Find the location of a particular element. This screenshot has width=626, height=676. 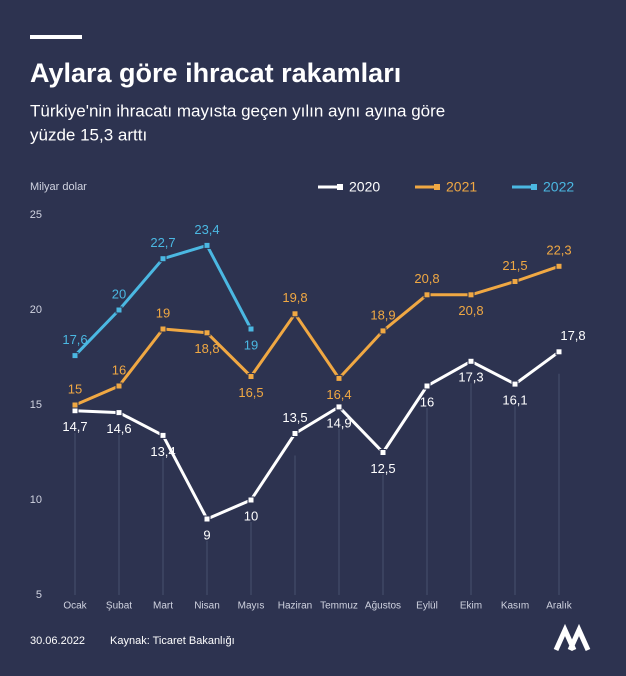

value-label: 17,6 is located at coordinates (74, 339).